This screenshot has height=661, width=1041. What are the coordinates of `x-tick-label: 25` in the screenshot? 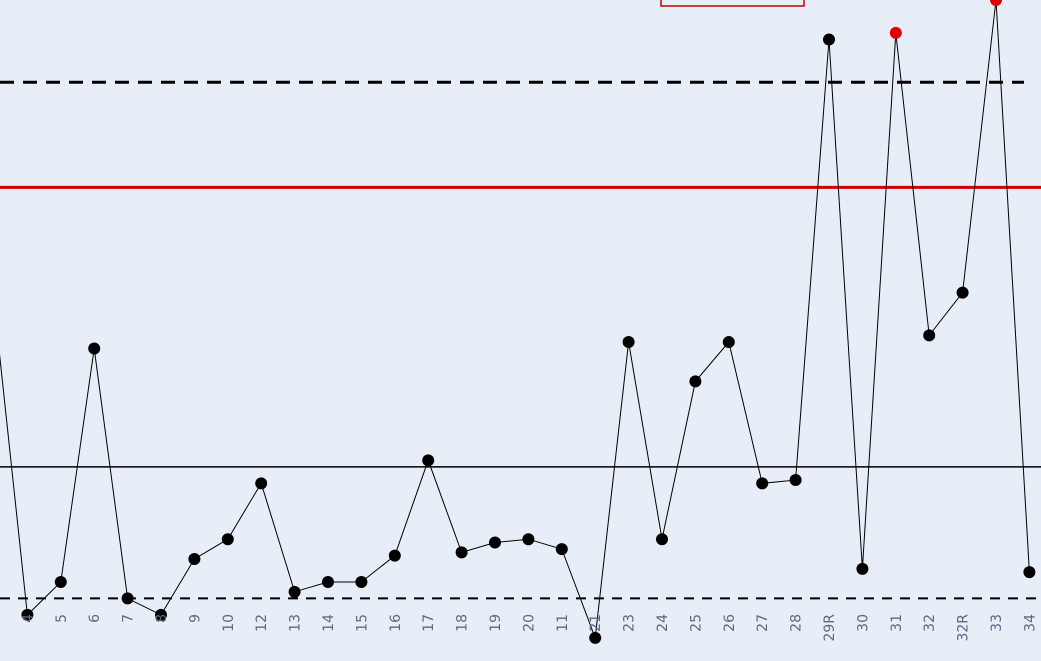 It's located at (696, 623).